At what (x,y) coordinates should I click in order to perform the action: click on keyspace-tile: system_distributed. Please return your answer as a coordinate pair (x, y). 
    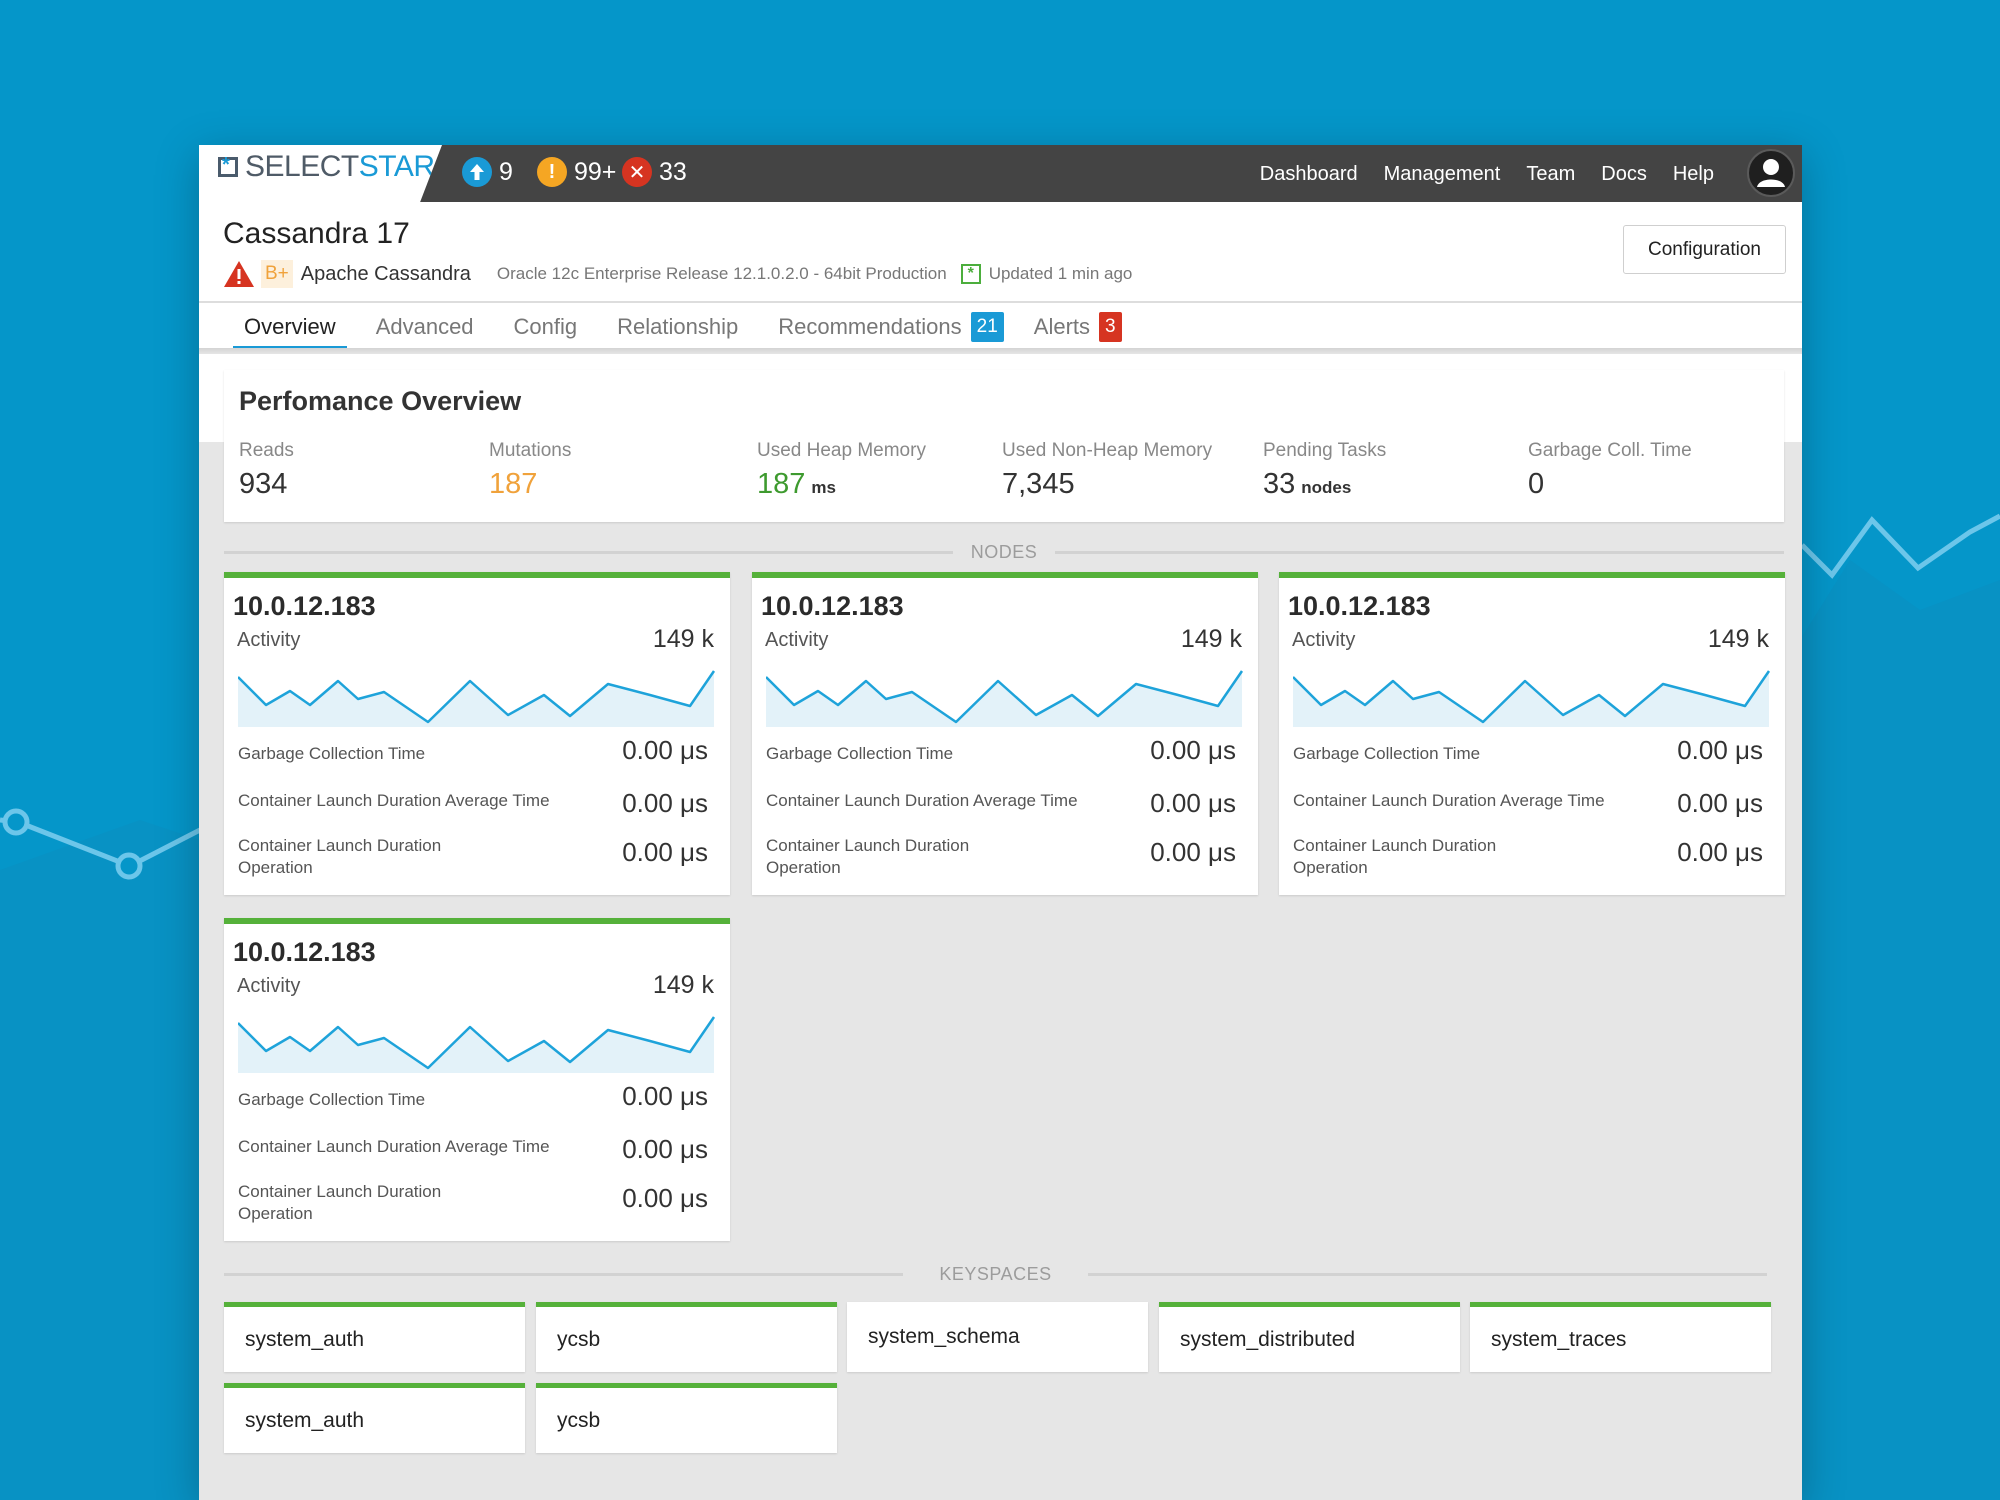
    Looking at the image, I should click on (1309, 1337).